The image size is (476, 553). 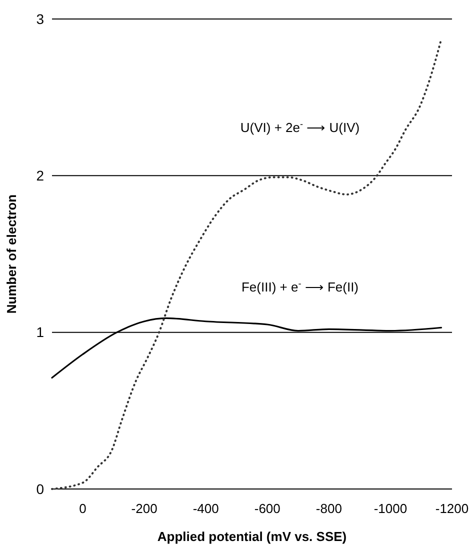 I want to click on y-axis-title: Number of electron, so click(x=11, y=254).